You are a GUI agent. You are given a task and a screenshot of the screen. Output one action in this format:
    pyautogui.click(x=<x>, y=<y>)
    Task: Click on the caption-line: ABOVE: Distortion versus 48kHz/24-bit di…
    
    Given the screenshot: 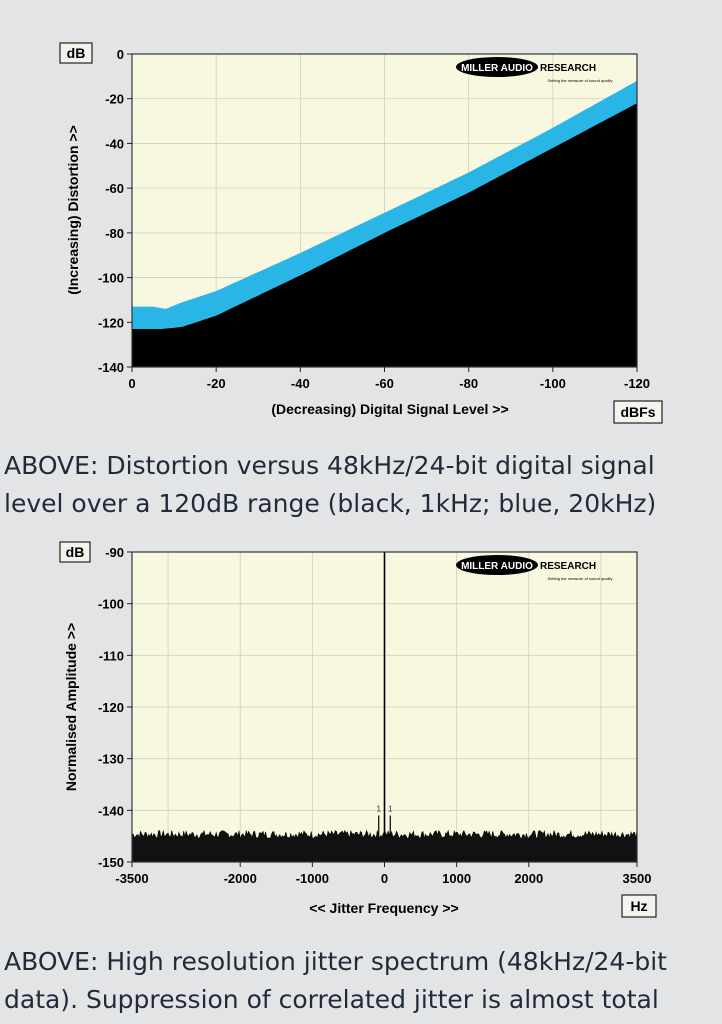 What is the action you would take?
    pyautogui.click(x=329, y=465)
    